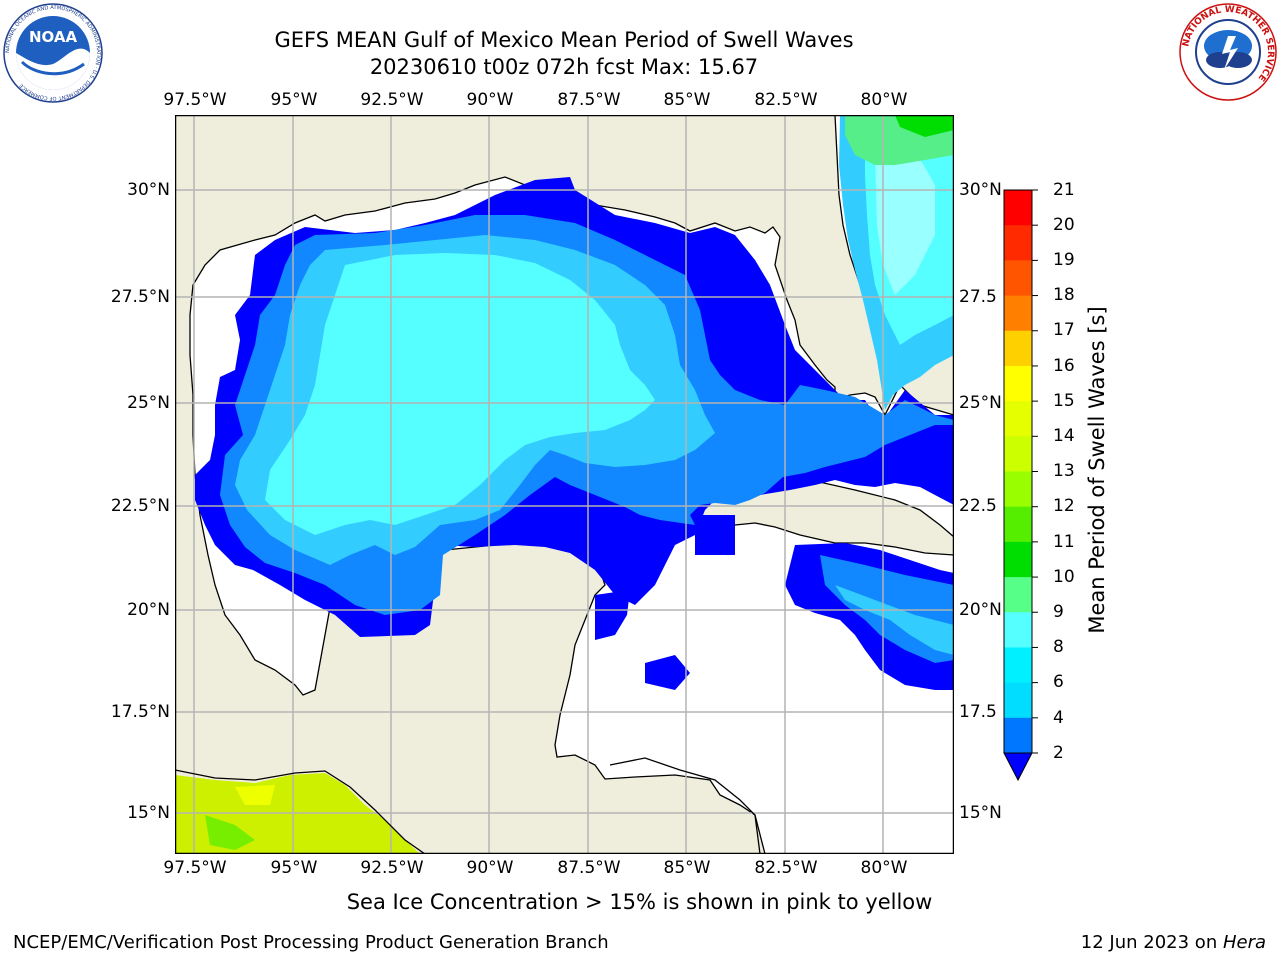  What do you see at coordinates (1064, 542) in the screenshot?
I see `colorbar-tick-label: 11` at bounding box center [1064, 542].